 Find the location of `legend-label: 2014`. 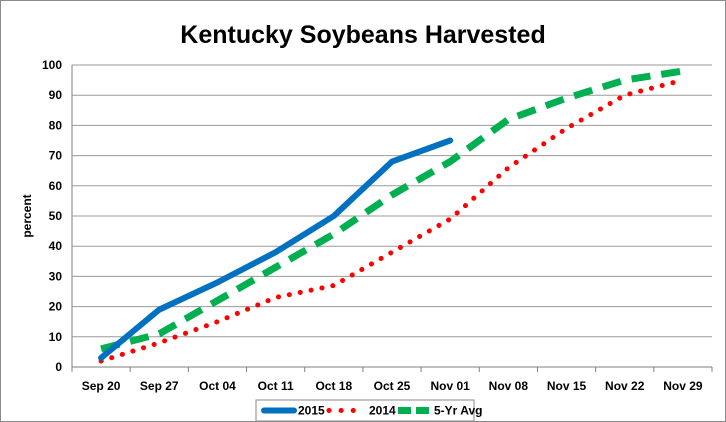

legend-label: 2014 is located at coordinates (382, 411).